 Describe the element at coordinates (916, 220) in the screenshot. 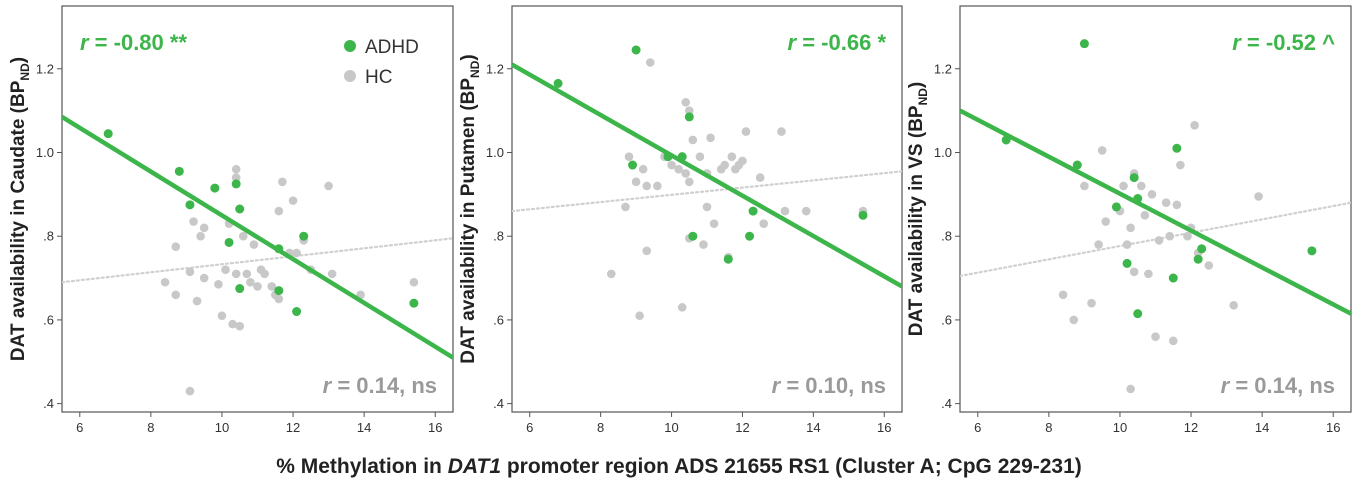

I see `y-axis-label-main: DAT availability in VS (BP` at that location.